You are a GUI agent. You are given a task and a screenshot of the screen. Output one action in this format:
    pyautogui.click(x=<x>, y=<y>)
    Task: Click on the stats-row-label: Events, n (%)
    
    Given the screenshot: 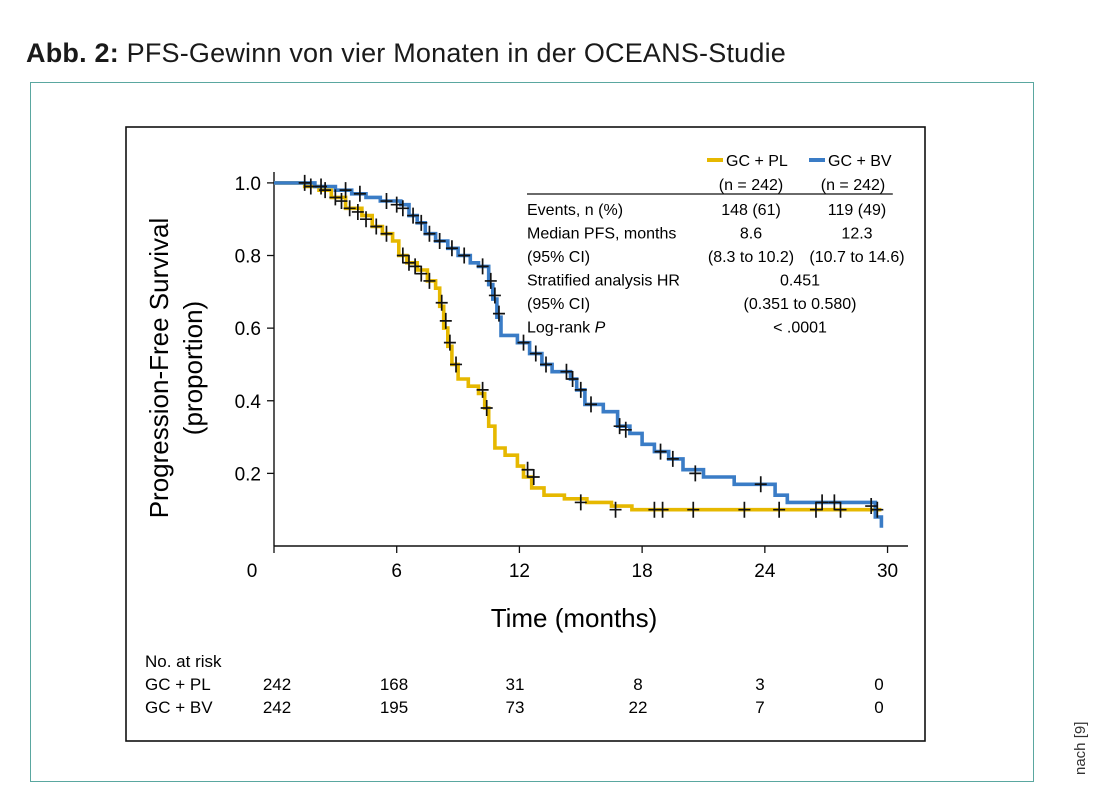 What is the action you would take?
    pyautogui.click(x=575, y=210)
    